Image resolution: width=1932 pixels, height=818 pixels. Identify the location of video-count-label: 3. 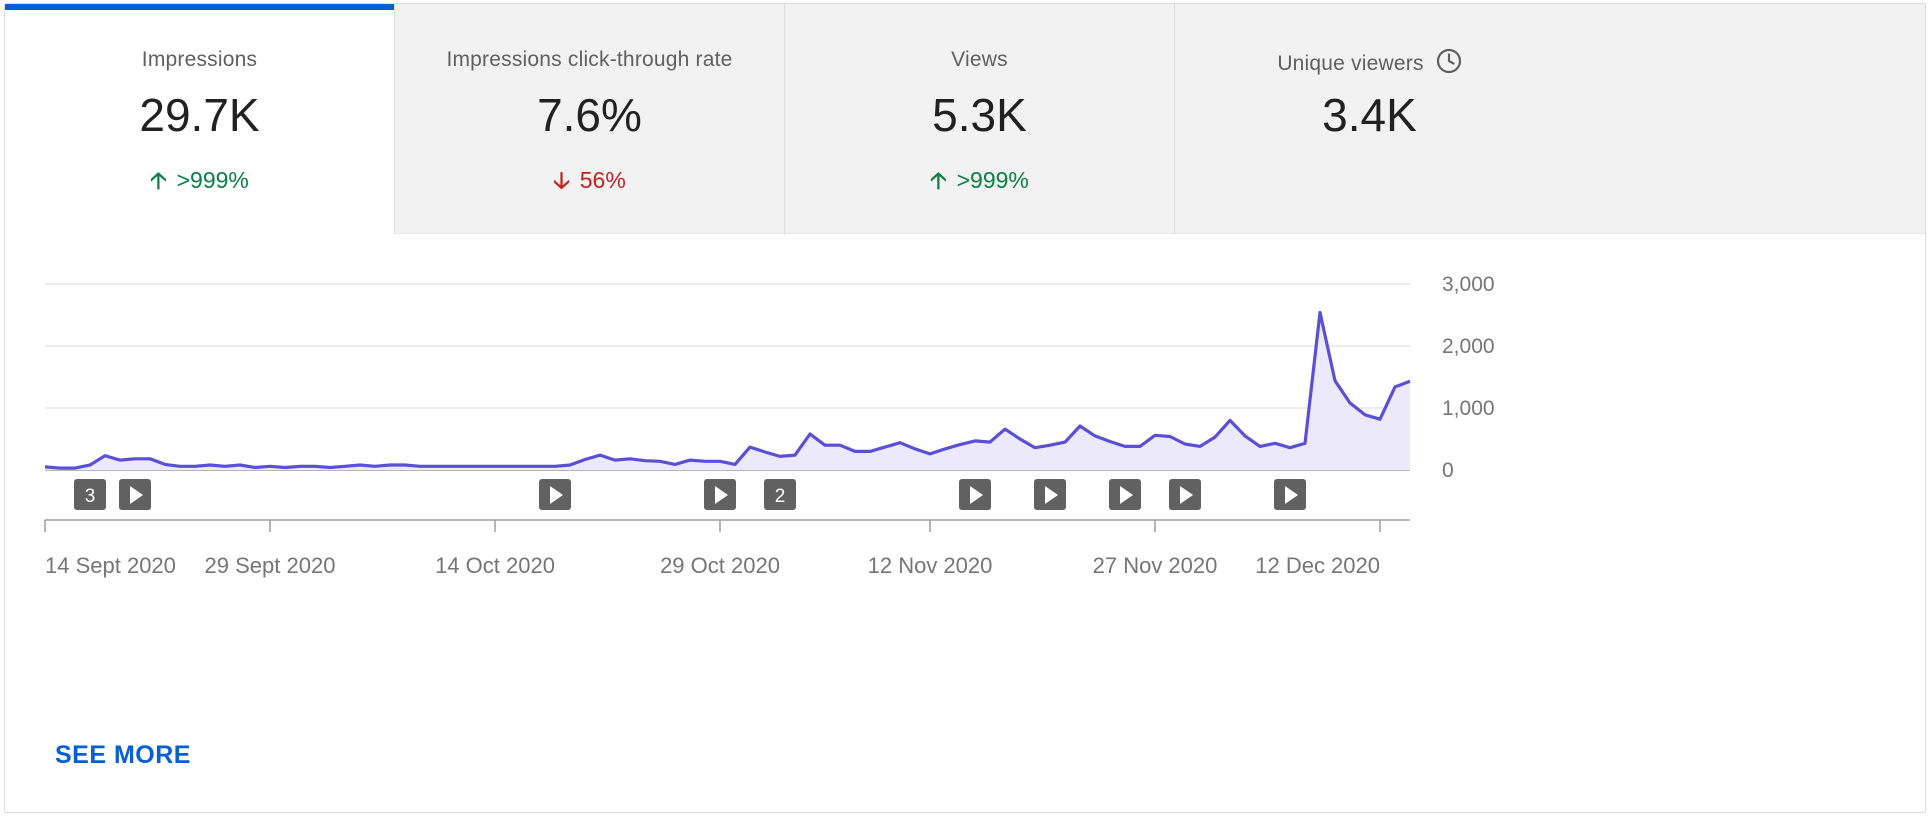
(90, 496).